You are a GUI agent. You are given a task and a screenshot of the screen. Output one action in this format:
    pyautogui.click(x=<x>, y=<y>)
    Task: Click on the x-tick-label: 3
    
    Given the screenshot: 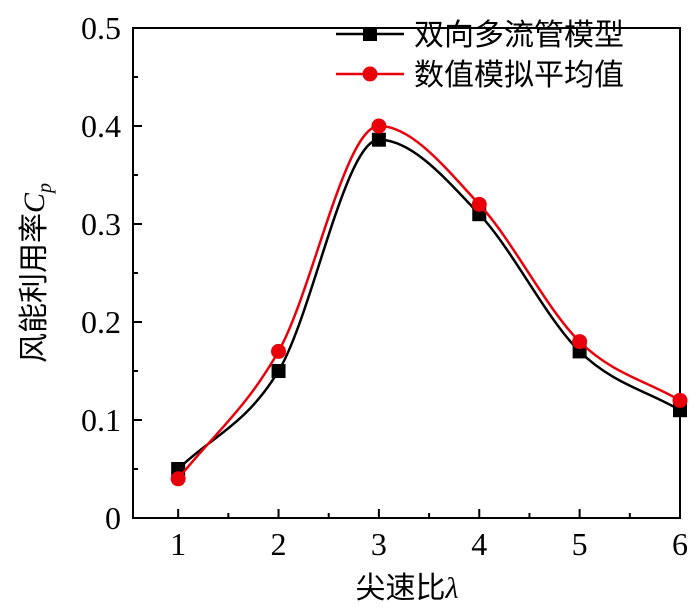 What is the action you would take?
    pyautogui.click(x=379, y=544)
    